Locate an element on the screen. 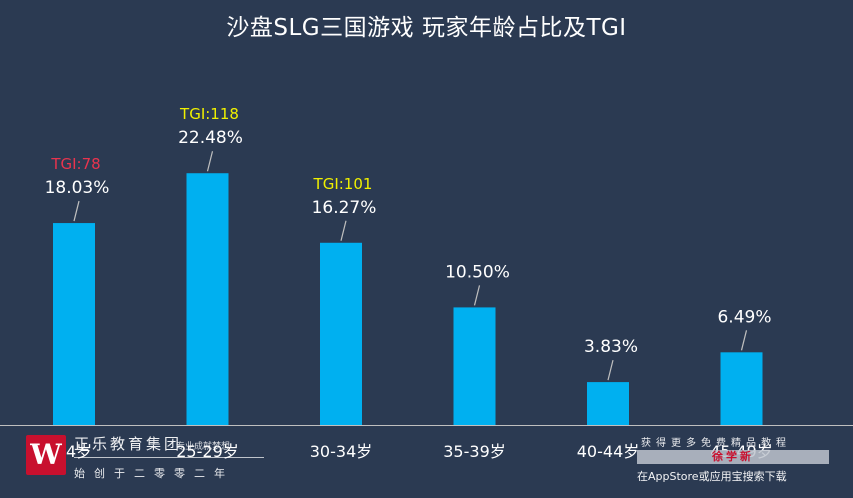 Image resolution: width=853 pixels, height=498 pixels. value-label-0: 18.03% is located at coordinates (77, 188).